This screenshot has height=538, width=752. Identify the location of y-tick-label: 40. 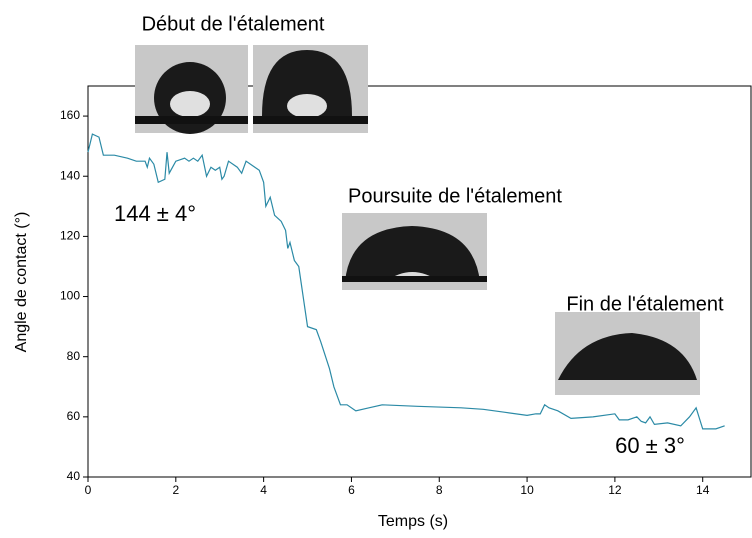
(74, 476).